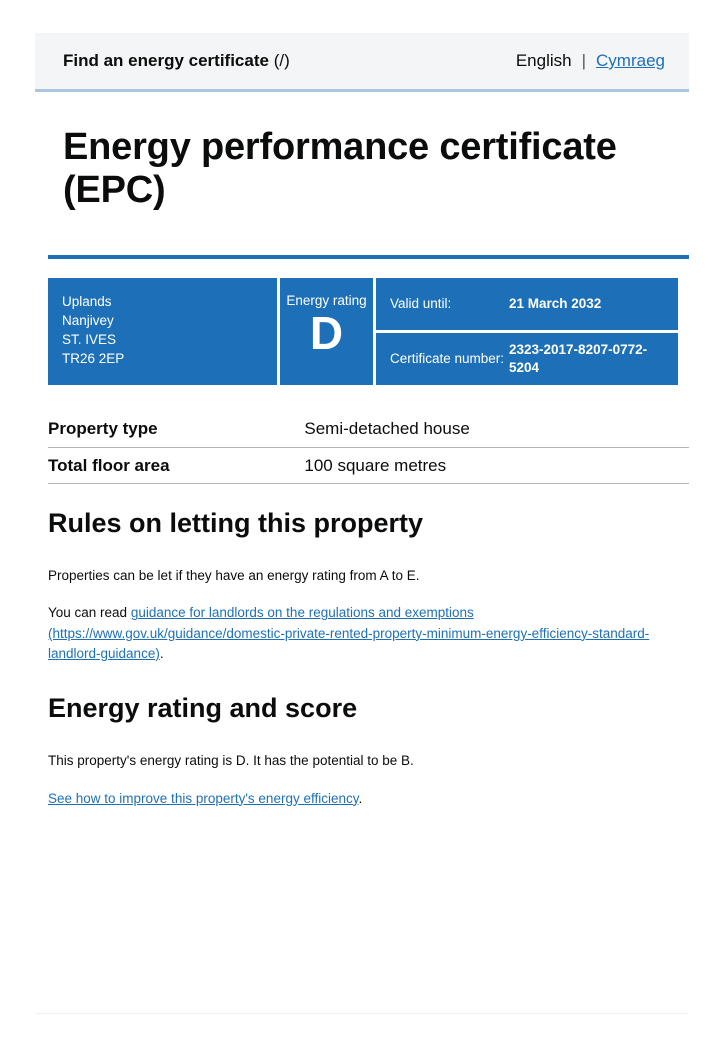 The image size is (724, 1057). I want to click on language-current: English, so click(543, 60).